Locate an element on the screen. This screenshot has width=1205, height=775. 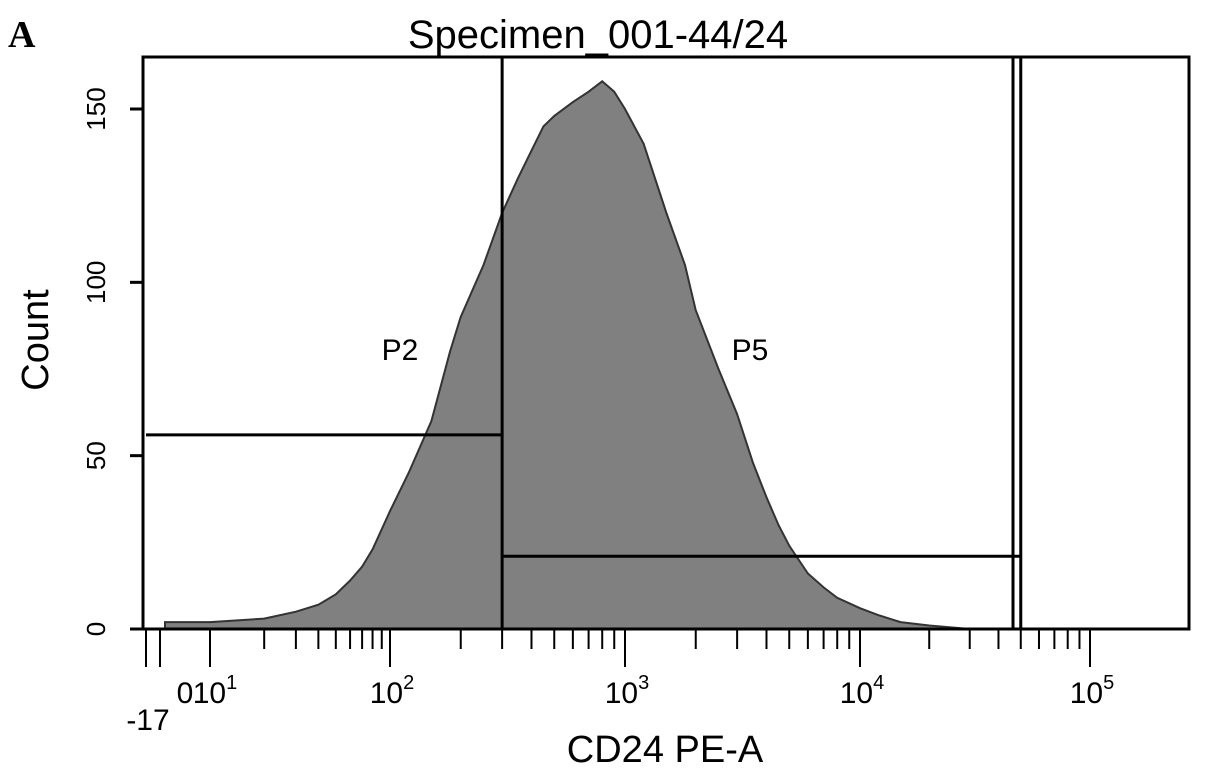
x-axis: -170 10¹ 10² 10³ 10⁴ 10⁵ is located at coordinates (620, 683).